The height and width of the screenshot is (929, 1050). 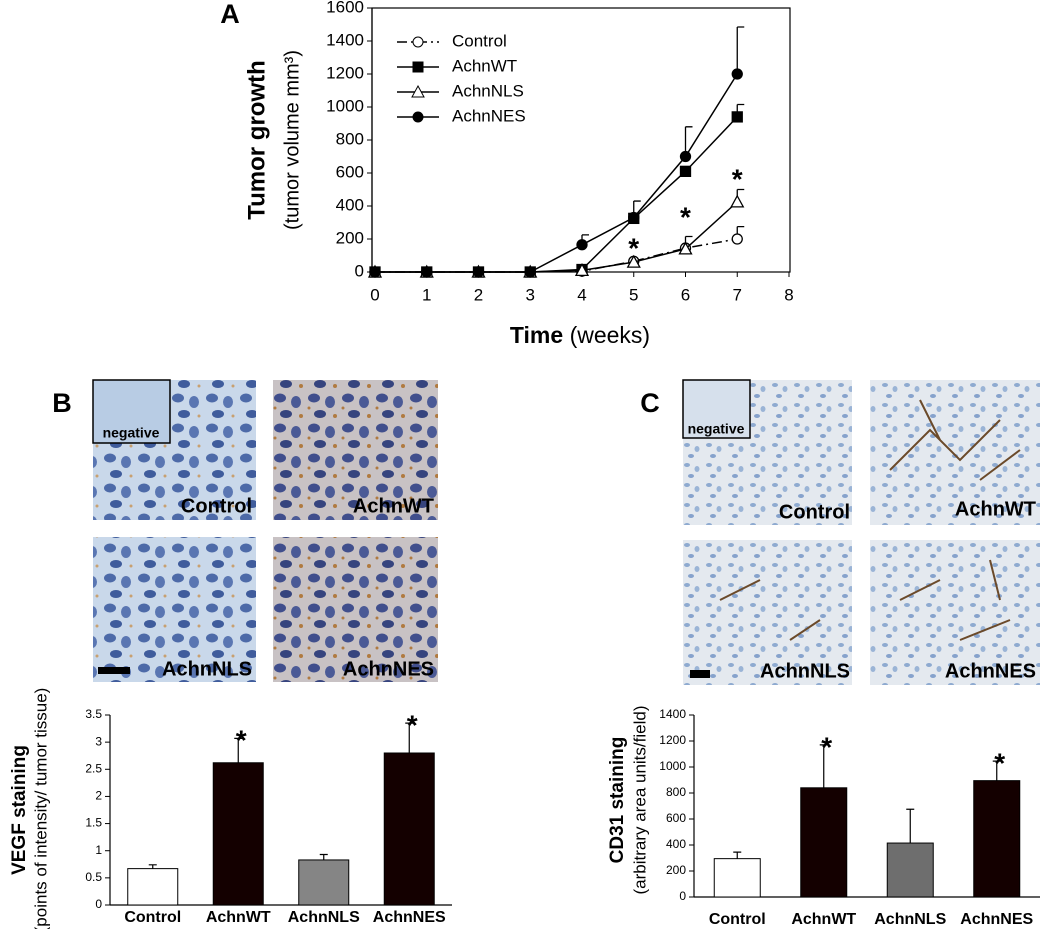 I want to click on panel-label: A, so click(x=230, y=14).